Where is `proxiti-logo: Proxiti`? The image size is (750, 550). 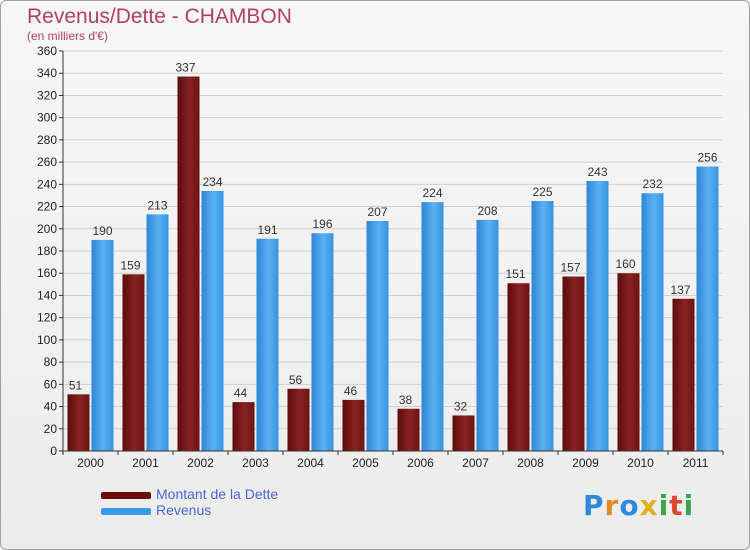 proxiti-logo: Proxiti is located at coordinates (638, 505).